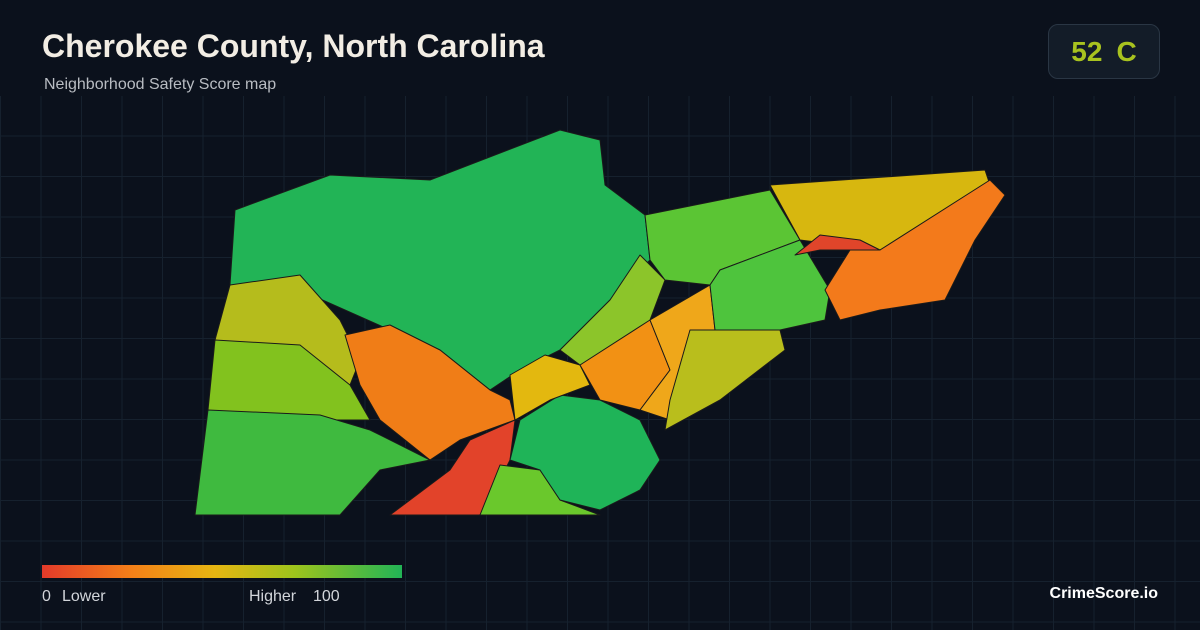 The width and height of the screenshot is (1200, 630). What do you see at coordinates (1103, 593) in the screenshot?
I see `brand: CrimeScore.io` at bounding box center [1103, 593].